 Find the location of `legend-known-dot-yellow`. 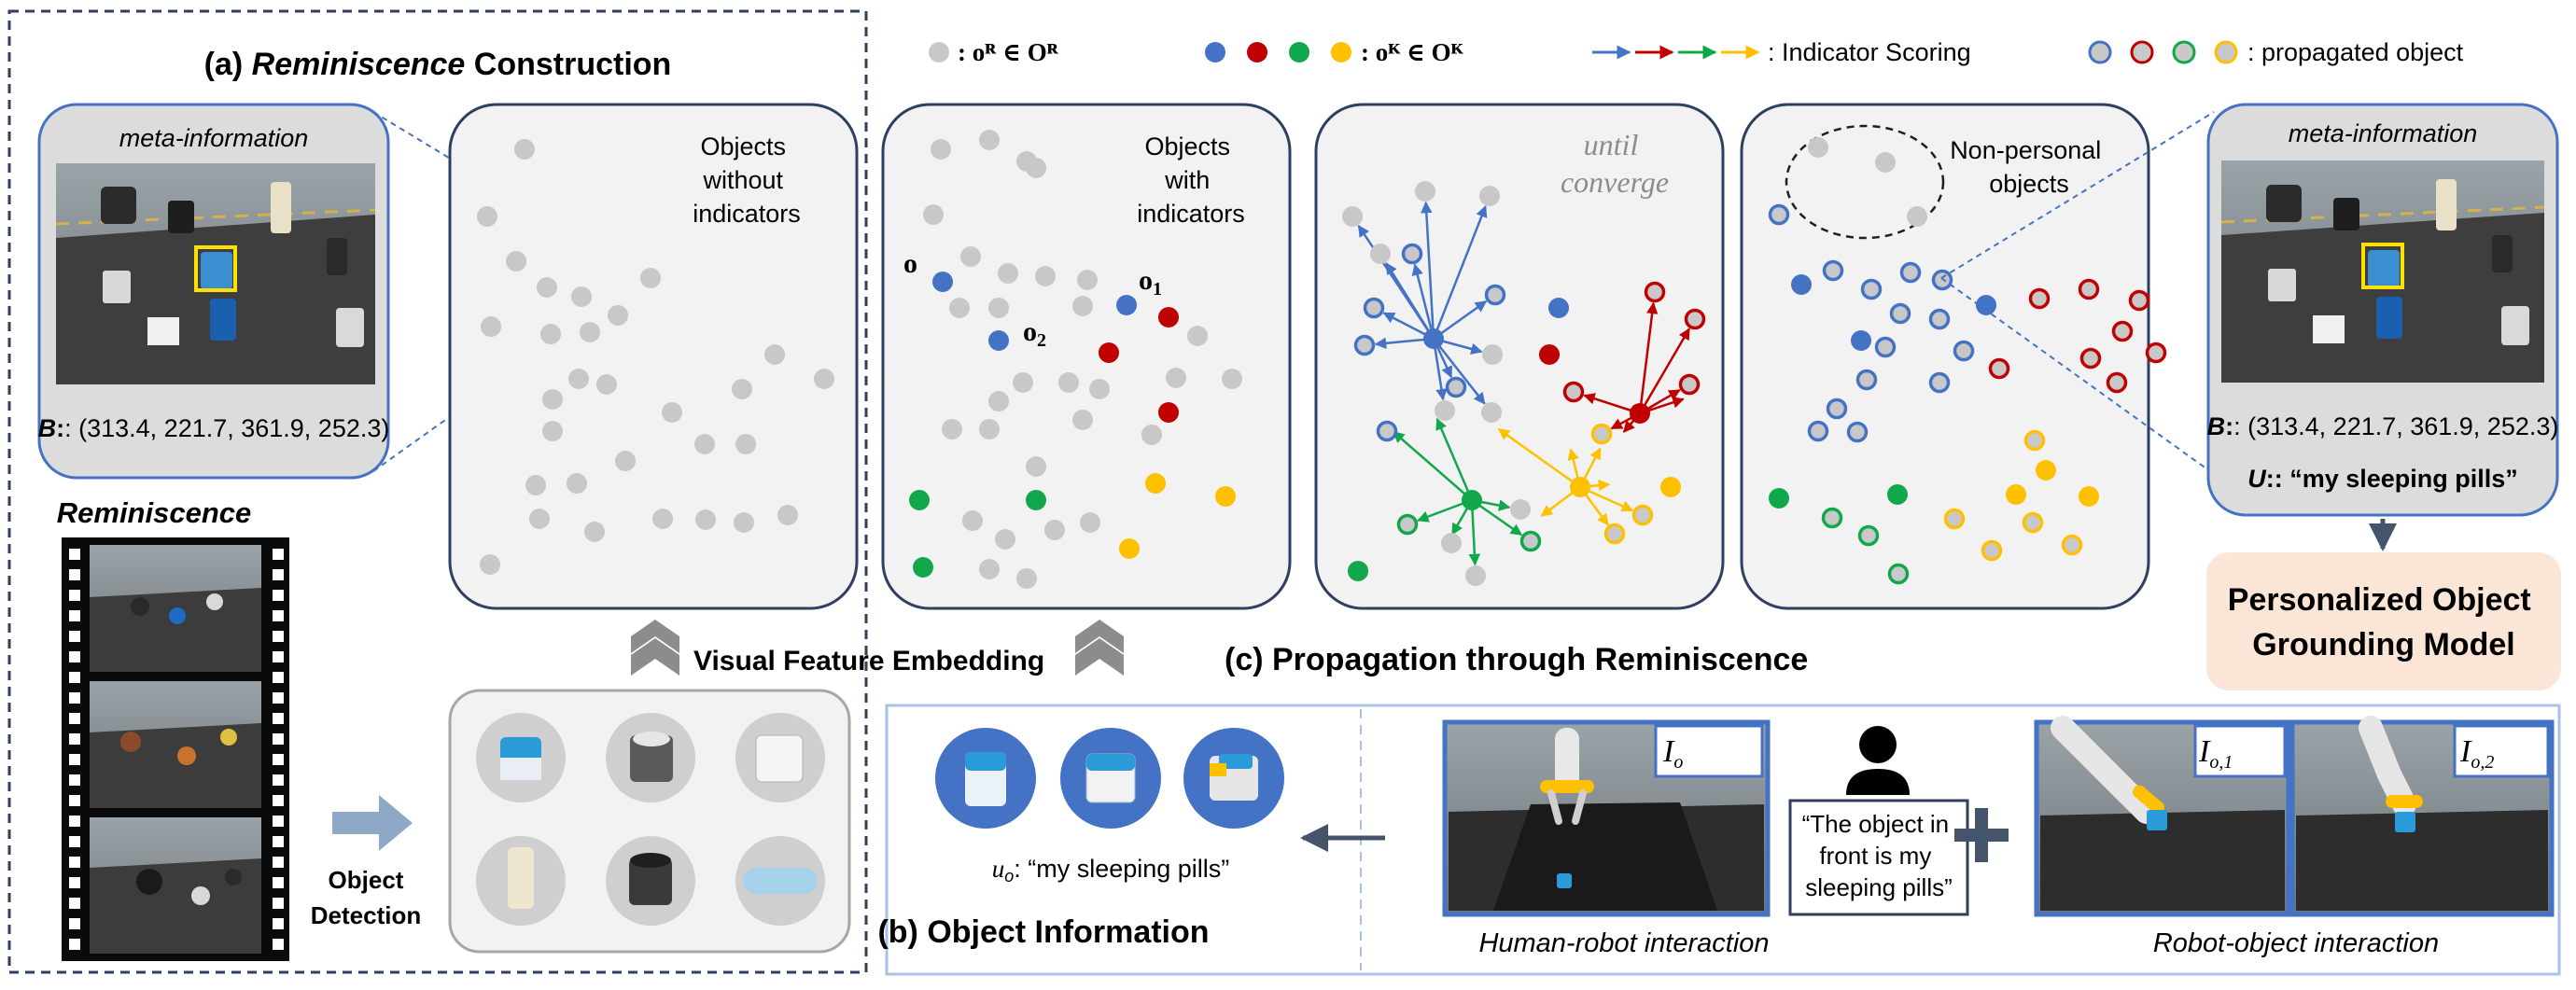

legend-known-dot-yellow is located at coordinates (1341, 52).